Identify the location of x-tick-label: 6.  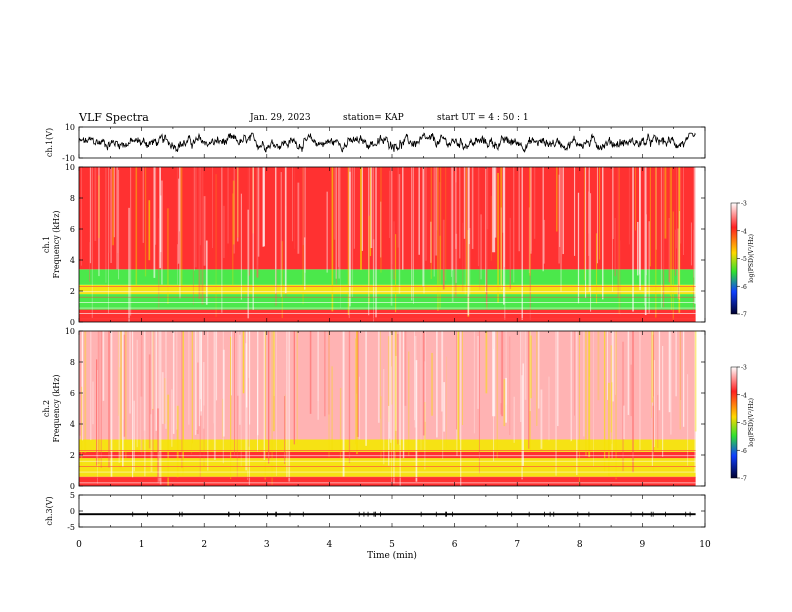
(455, 545).